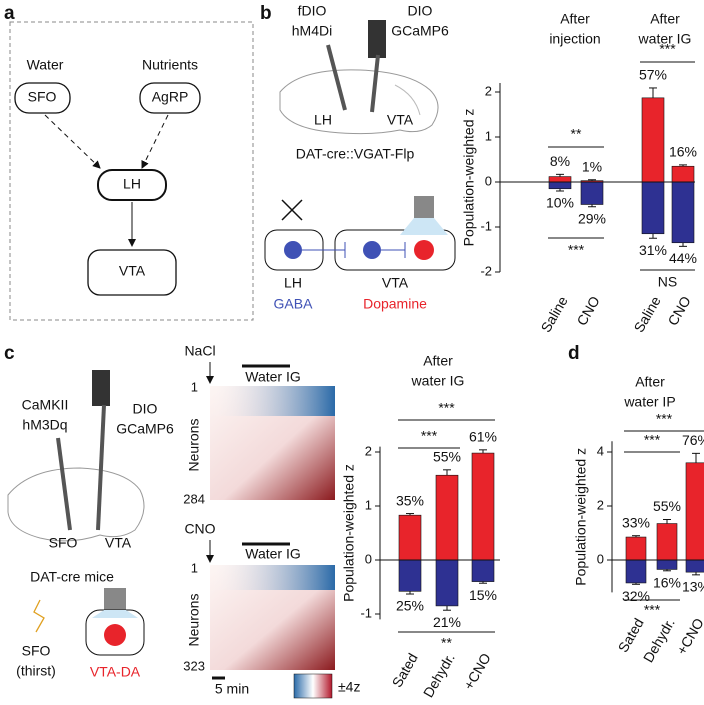 This screenshot has height=705, width=704. Describe the element at coordinates (410, 500) in the screenshot. I see `bar-annotation: 35%` at that location.